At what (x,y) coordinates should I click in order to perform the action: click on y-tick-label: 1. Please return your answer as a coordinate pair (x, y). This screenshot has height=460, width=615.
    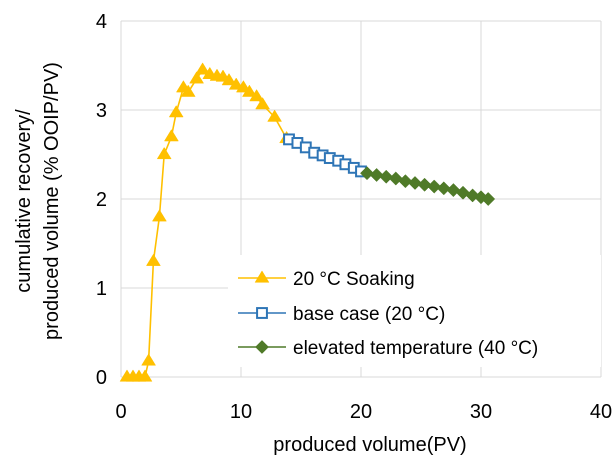
    Looking at the image, I should click on (101, 289).